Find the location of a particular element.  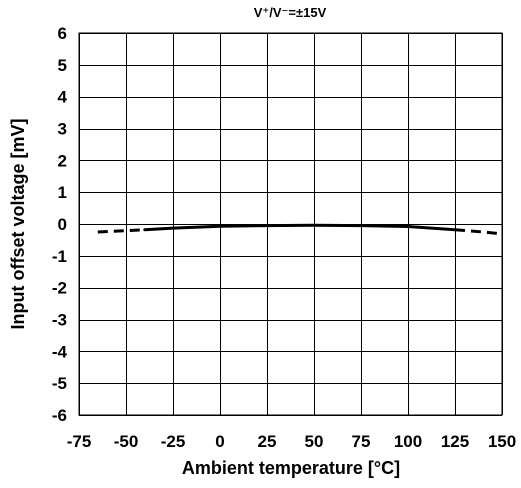

y-tick-label: -2 is located at coordinates (59, 288).